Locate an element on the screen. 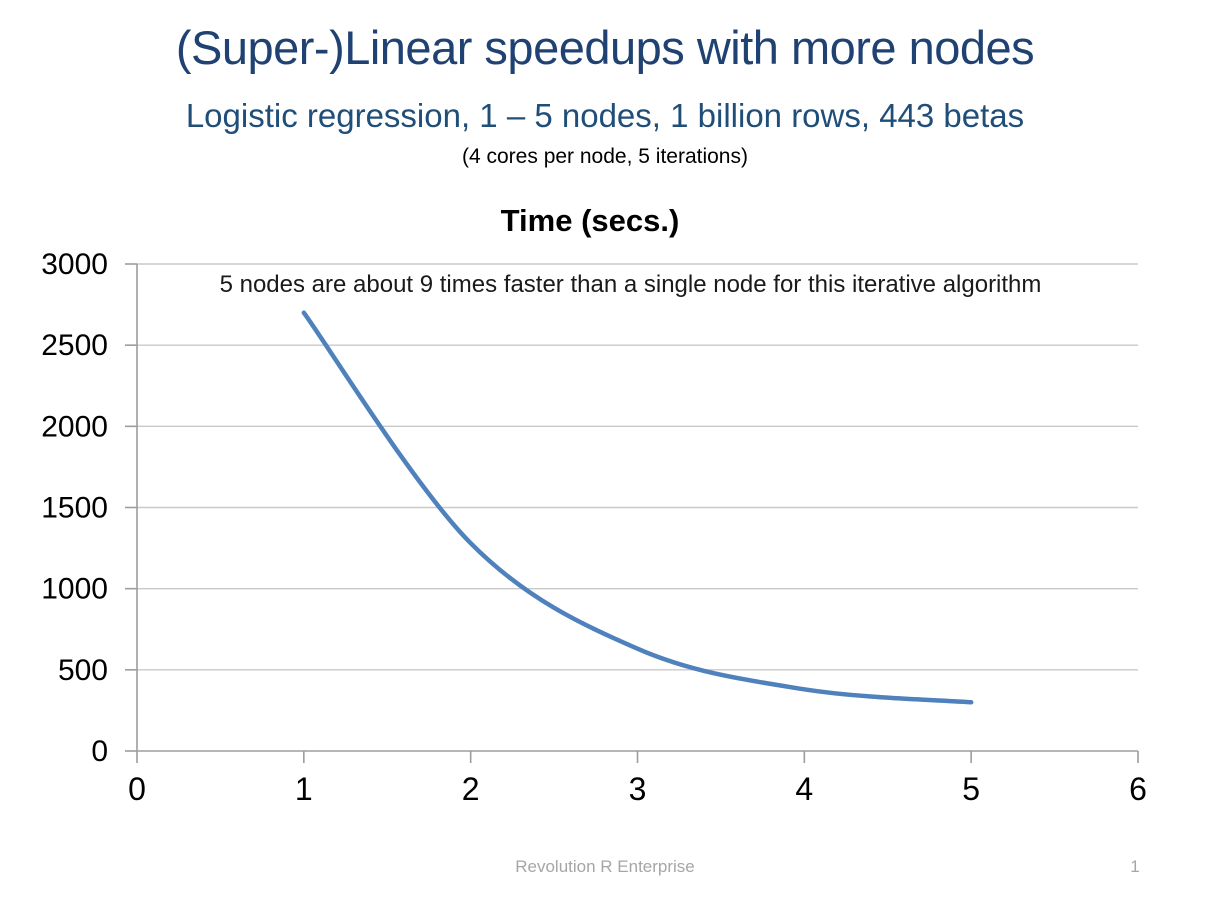  y-tick-label: 500 is located at coordinates (83, 670).